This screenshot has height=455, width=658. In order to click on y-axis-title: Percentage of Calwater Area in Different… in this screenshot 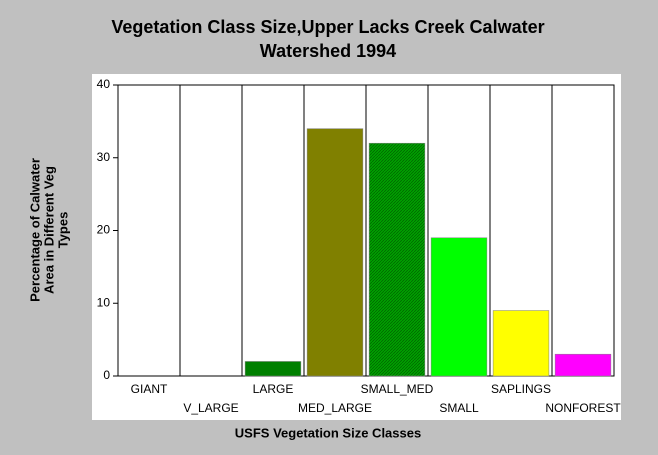, I will do `click(48, 230)`.